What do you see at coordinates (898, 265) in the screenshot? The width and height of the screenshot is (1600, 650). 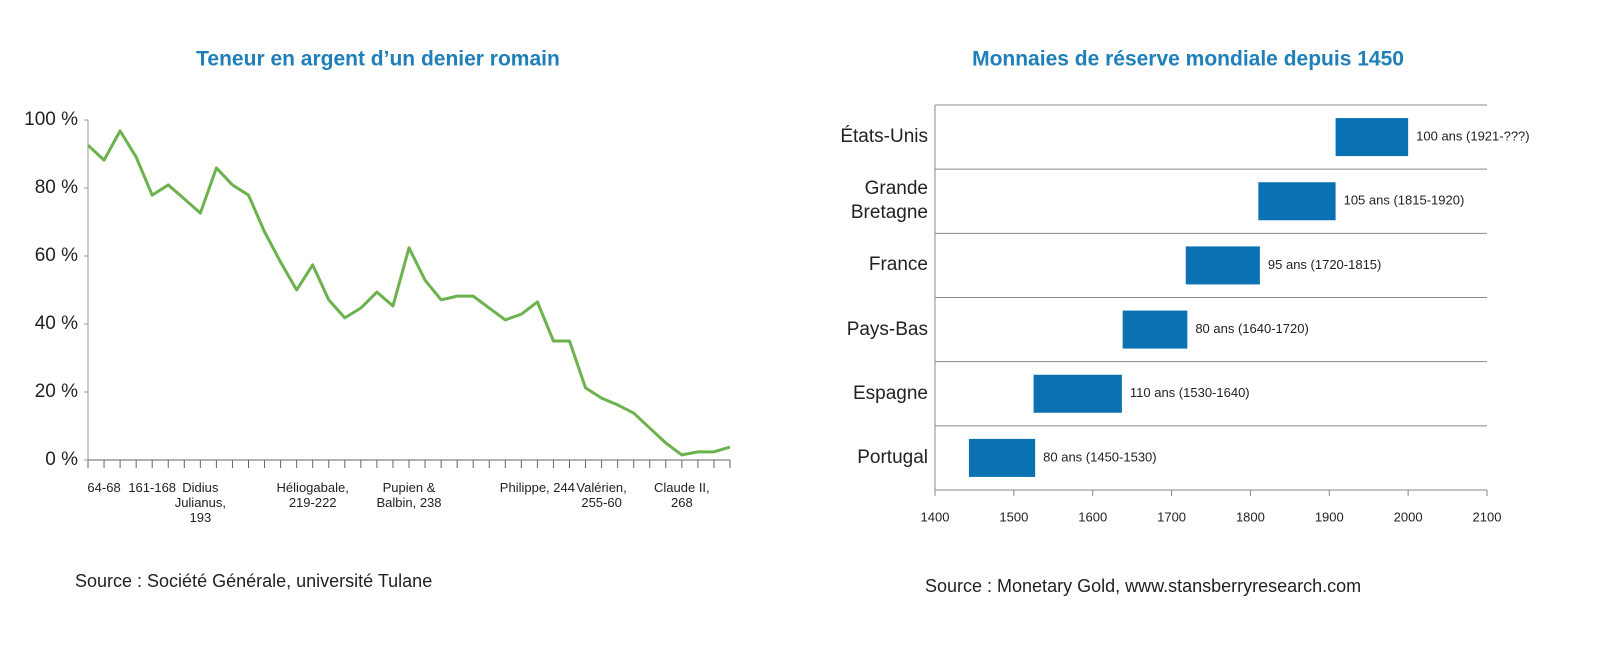 I see `category-label: France` at bounding box center [898, 265].